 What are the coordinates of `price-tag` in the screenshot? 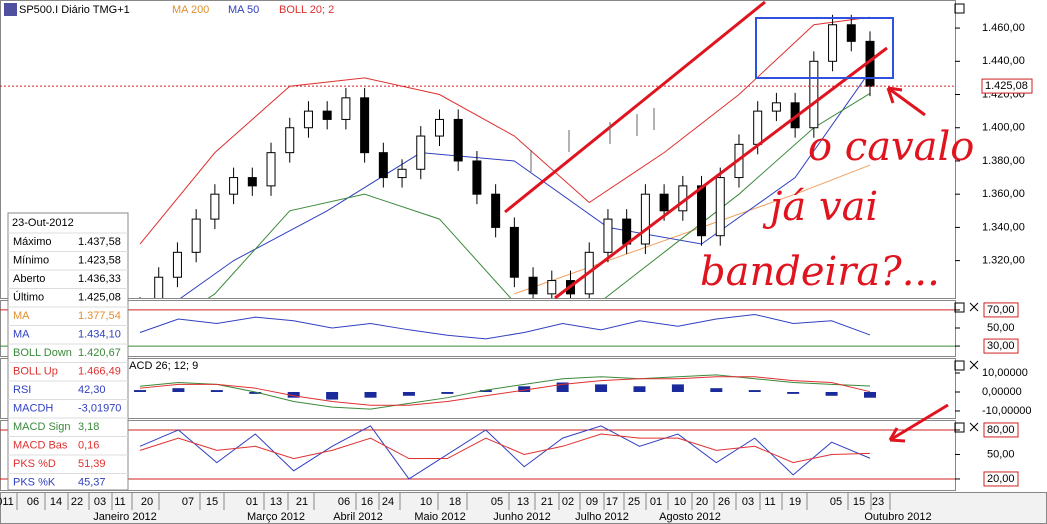 It's located at (1007, 86).